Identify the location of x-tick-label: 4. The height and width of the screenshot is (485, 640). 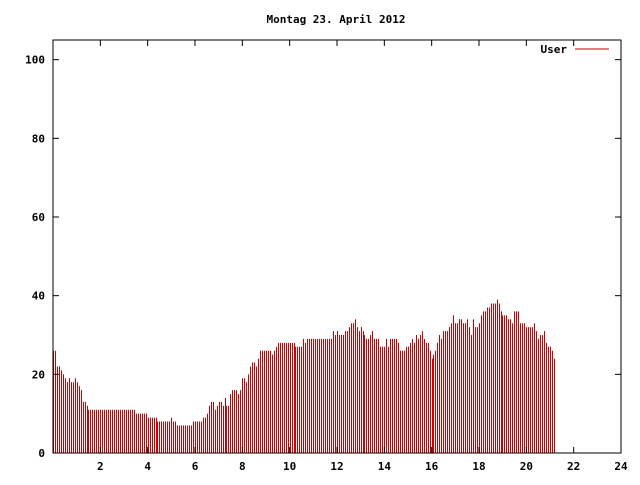
(147, 466).